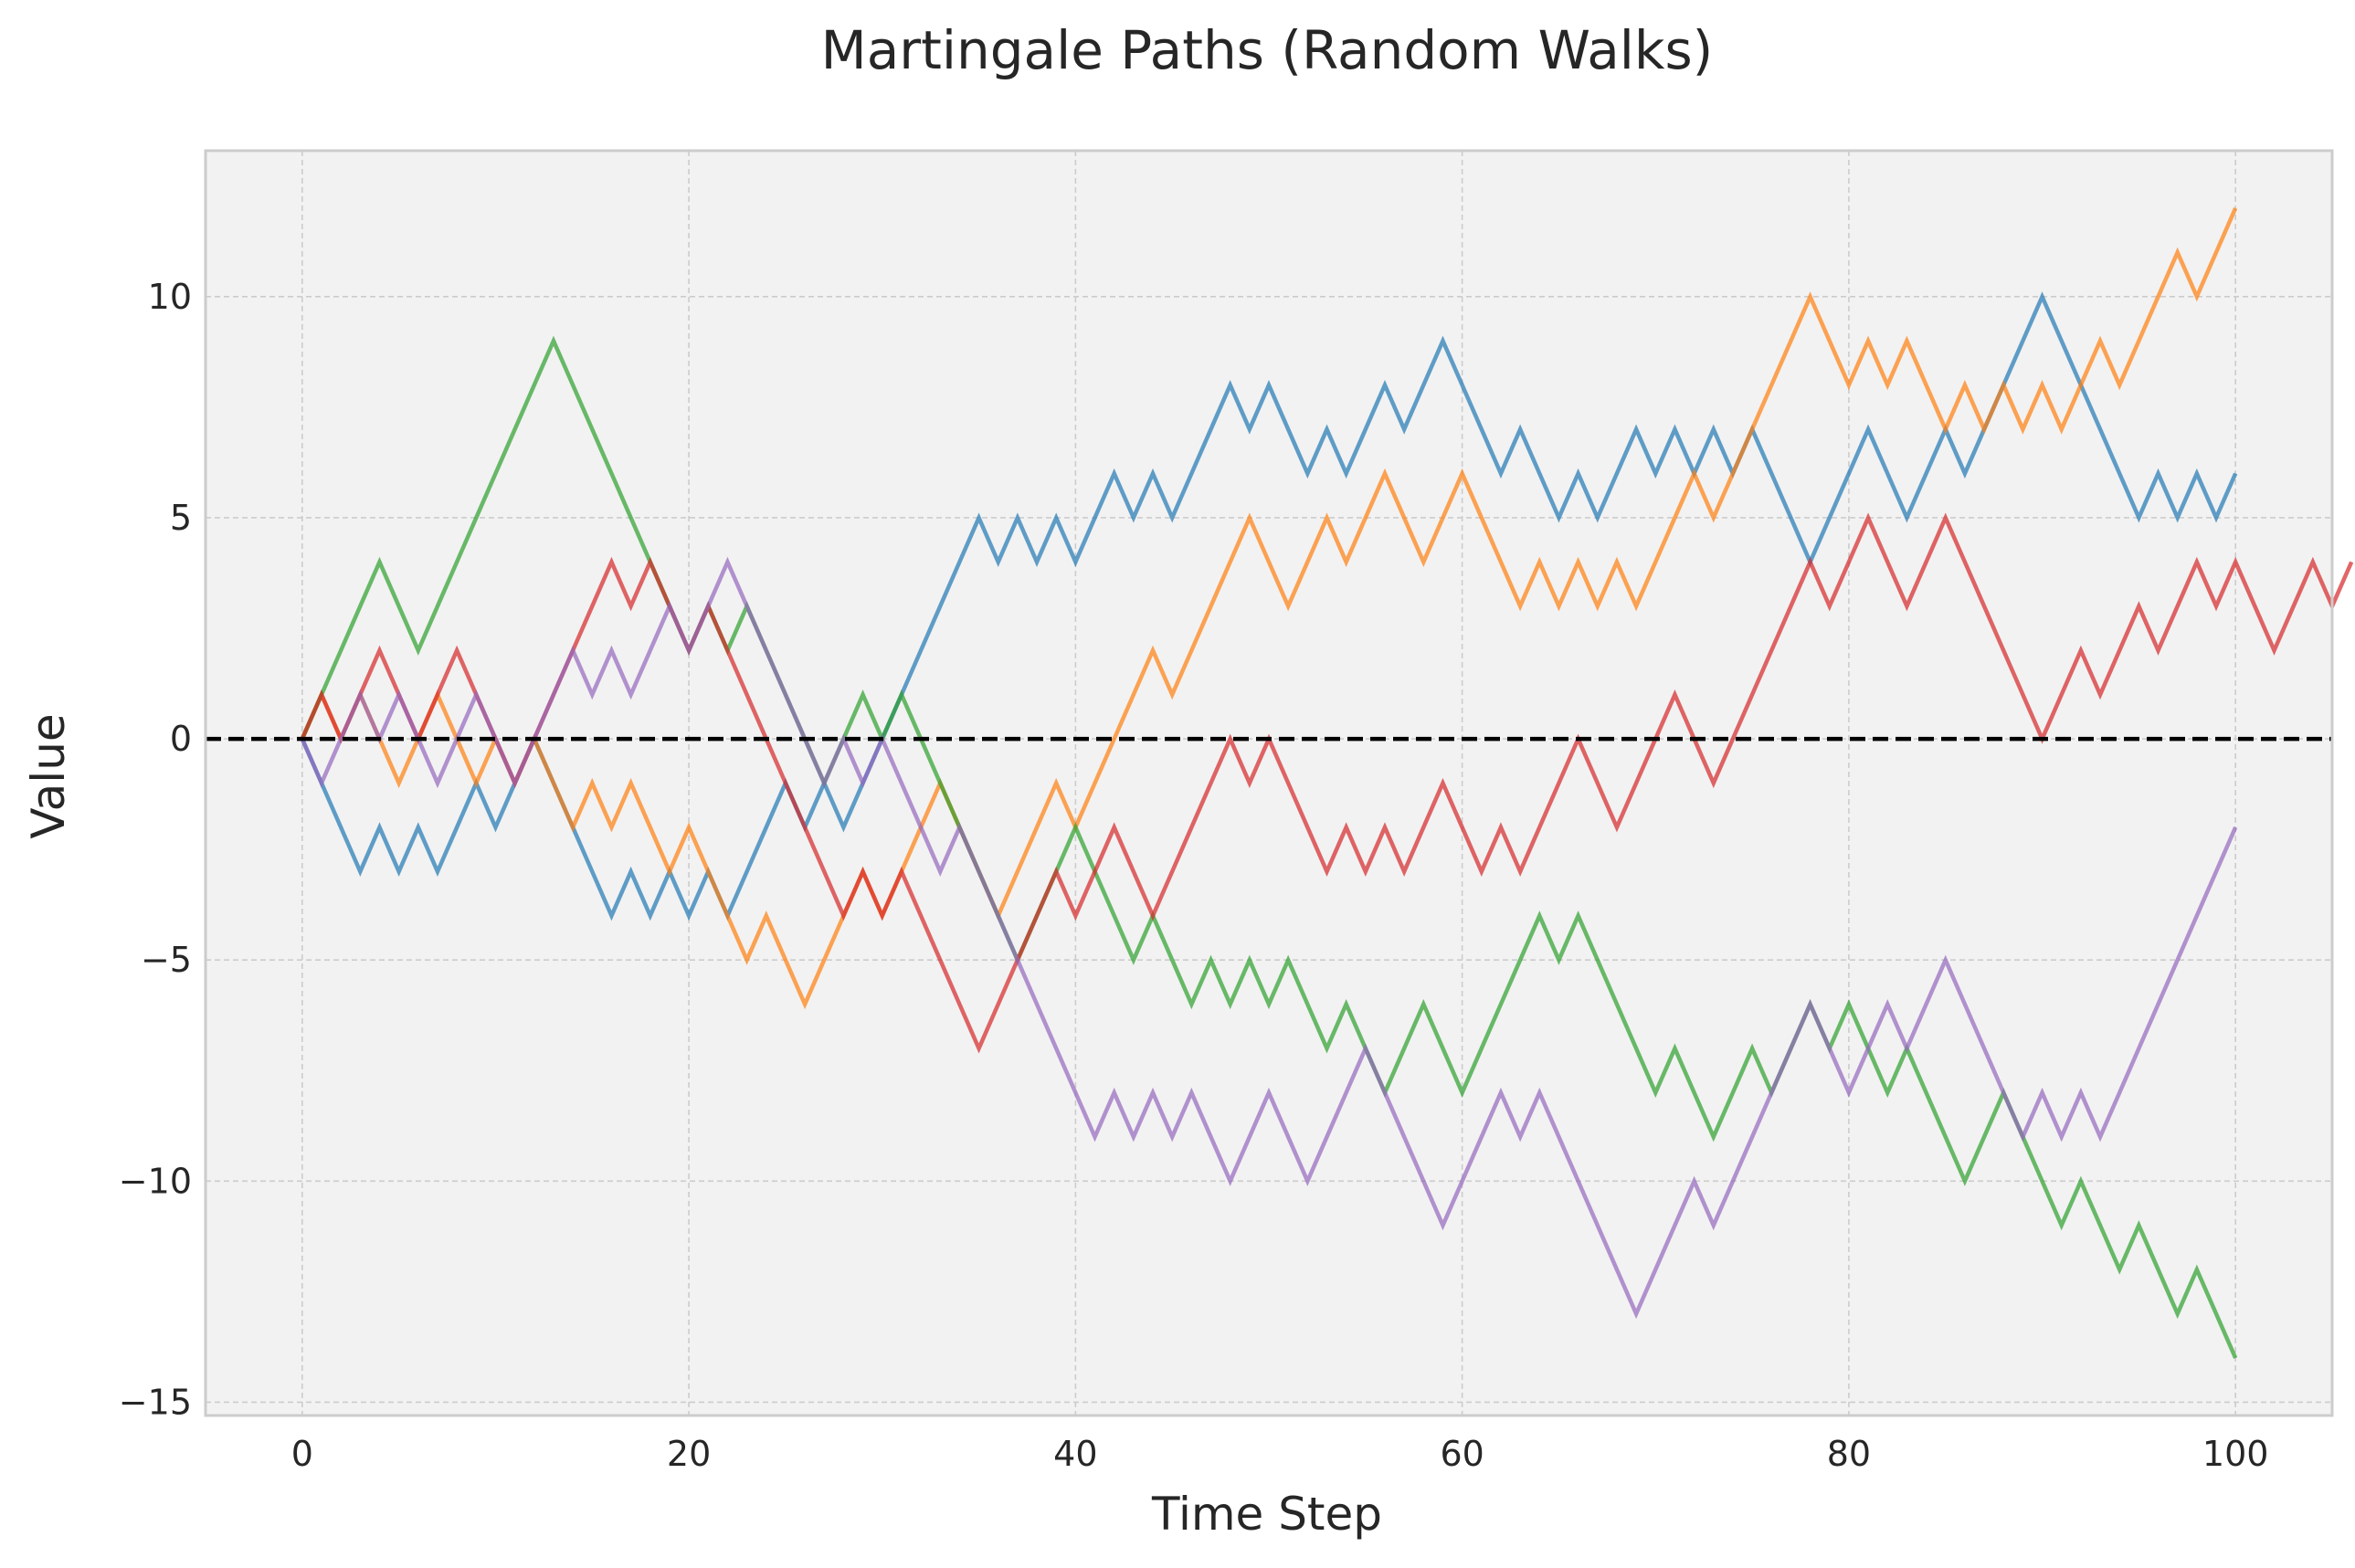 The width and height of the screenshot is (2355, 1568). Describe the element at coordinates (1462, 1454) in the screenshot. I see `x-tick-label: 60` at that location.